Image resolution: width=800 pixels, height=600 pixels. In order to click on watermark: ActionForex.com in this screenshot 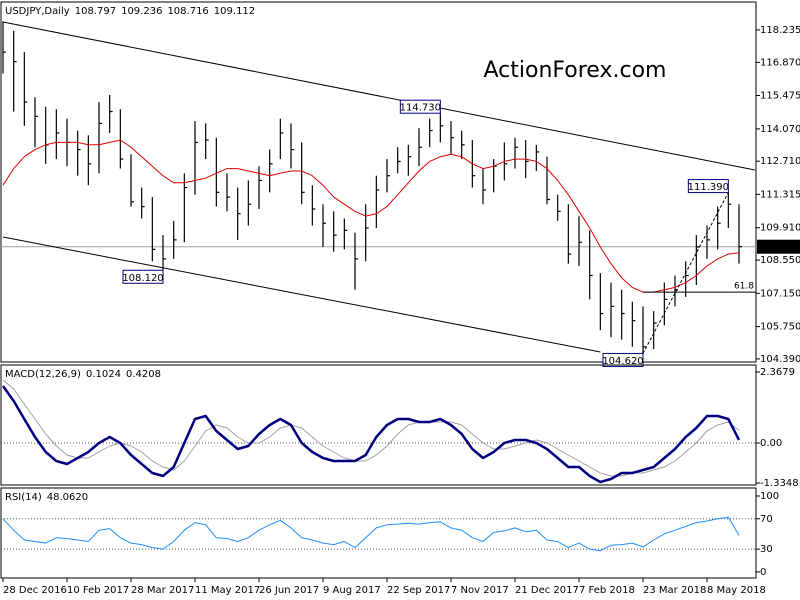, I will do `click(575, 70)`.